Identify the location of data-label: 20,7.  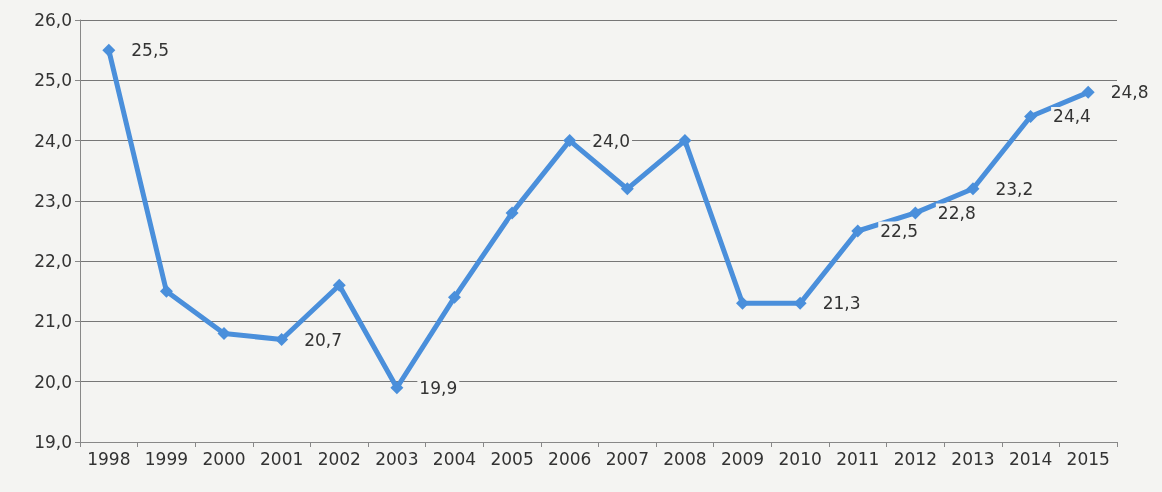
(323, 339).